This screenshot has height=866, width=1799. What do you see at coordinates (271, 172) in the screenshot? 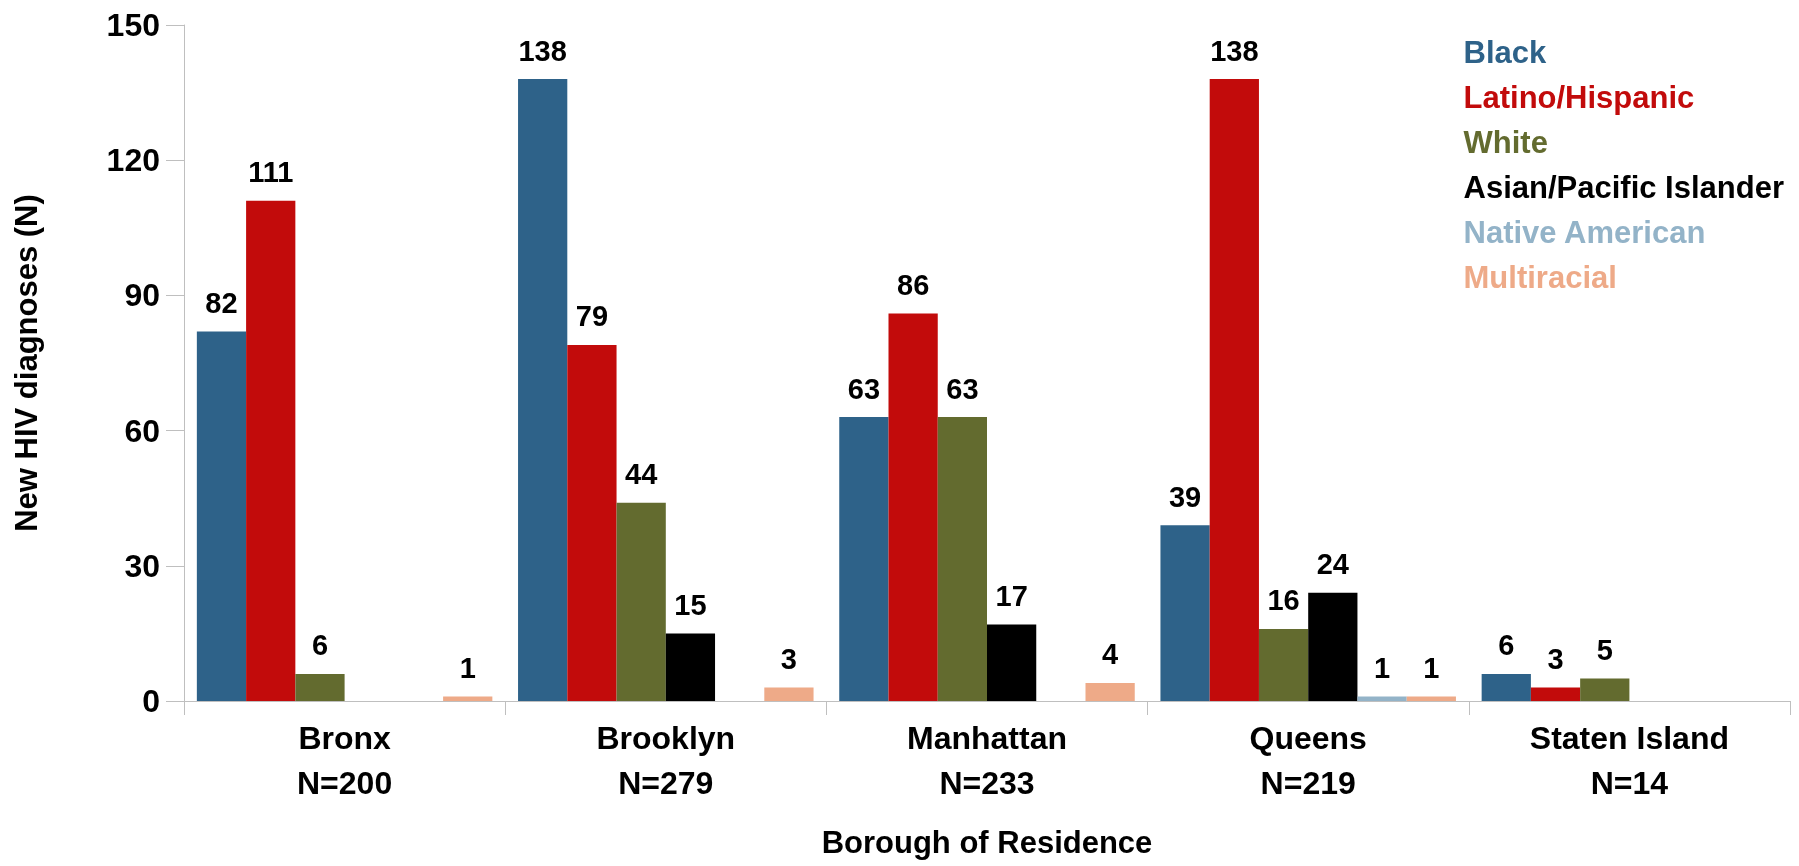
I see `data-label: 111` at bounding box center [271, 172].